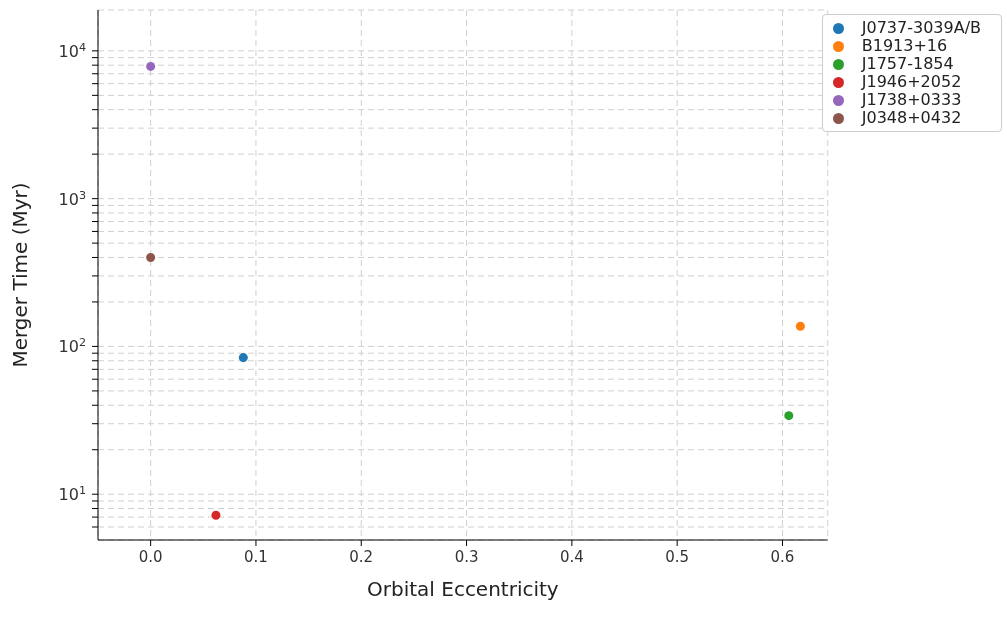 The image size is (1007, 628). I want to click on y-tick-label: 10$^{2}$, so click(72, 346).